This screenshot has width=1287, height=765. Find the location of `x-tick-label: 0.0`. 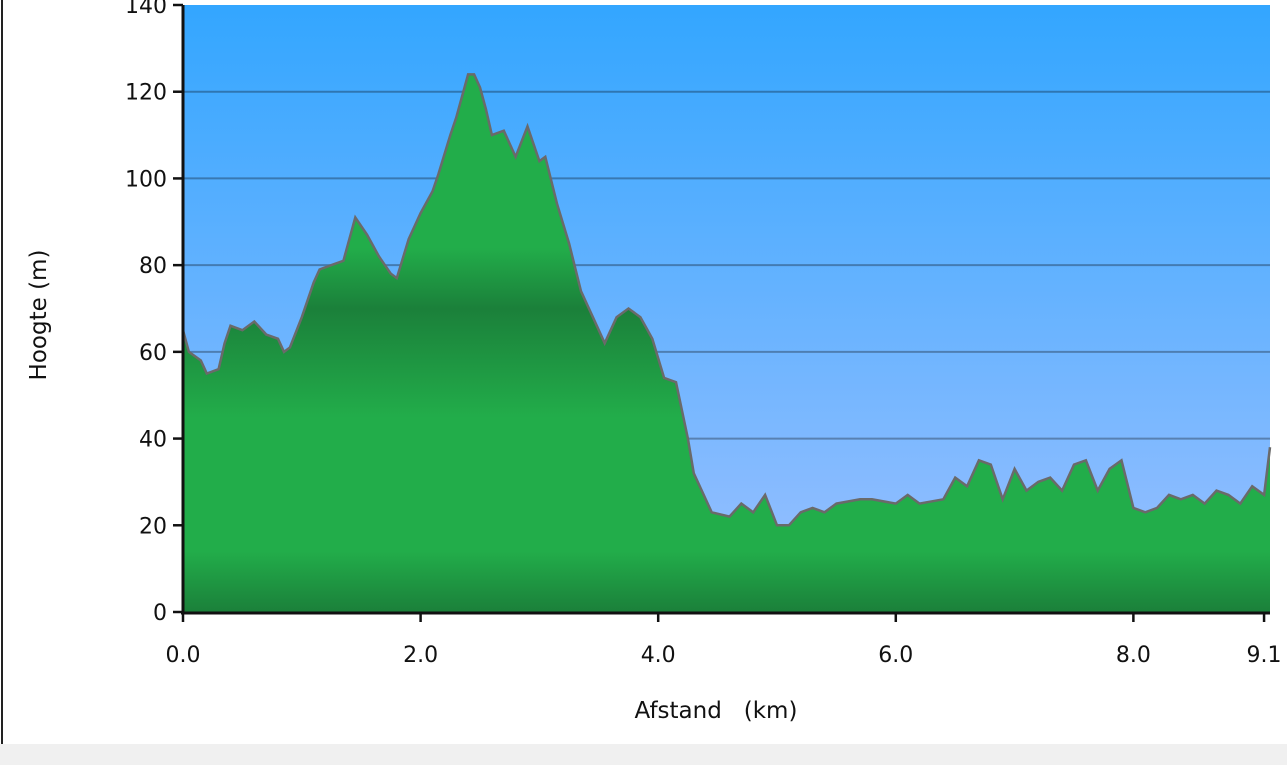

x-tick-label: 0.0 is located at coordinates (183, 655).